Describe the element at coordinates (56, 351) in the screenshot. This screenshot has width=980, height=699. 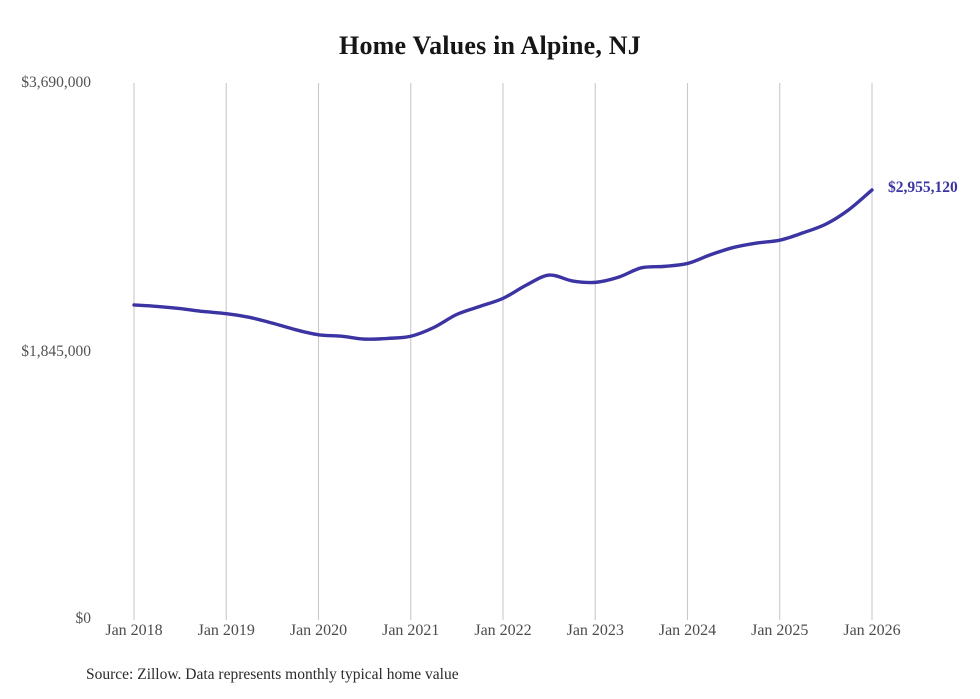
I see `y-axis-tick-label-mid: $1,845,000` at that location.